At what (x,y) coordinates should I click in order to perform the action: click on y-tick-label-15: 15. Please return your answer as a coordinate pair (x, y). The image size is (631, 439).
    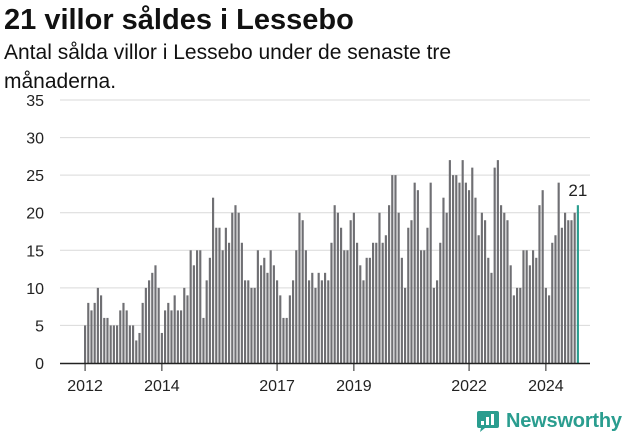
    Looking at the image, I should click on (35, 251).